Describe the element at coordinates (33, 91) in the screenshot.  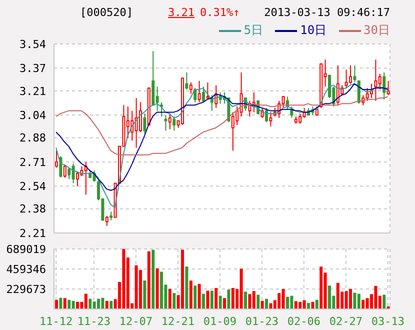
I see `y-tick-label: 3.21` at that location.